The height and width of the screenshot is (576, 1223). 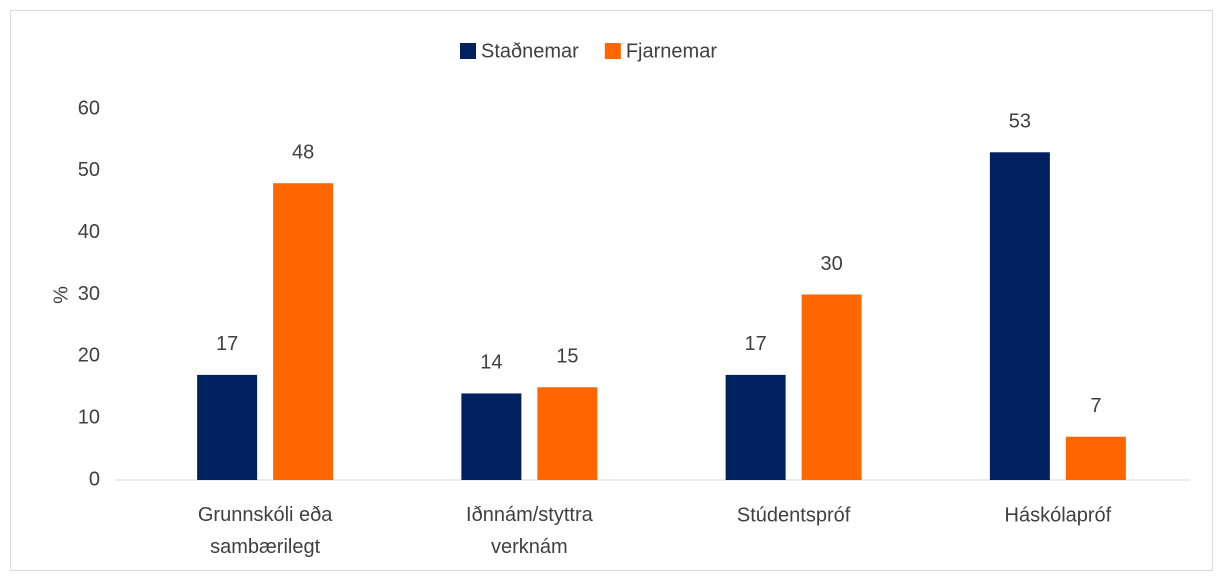 What do you see at coordinates (94, 479) in the screenshot?
I see `y-tick-label: 0` at bounding box center [94, 479].